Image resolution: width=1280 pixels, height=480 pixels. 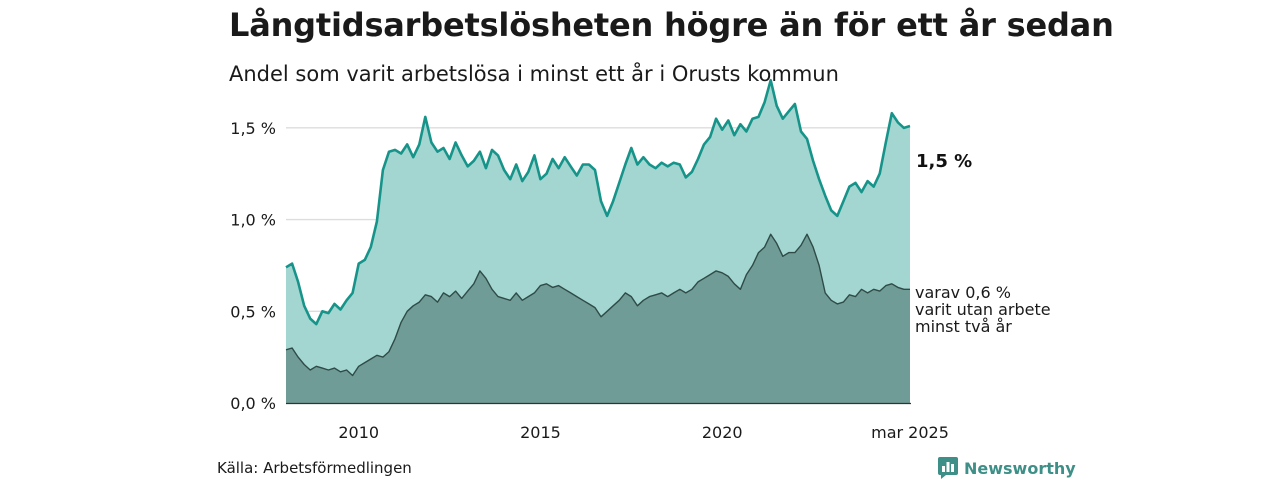 I want to click on brand-name: Newsworthy, so click(x=1020, y=468).